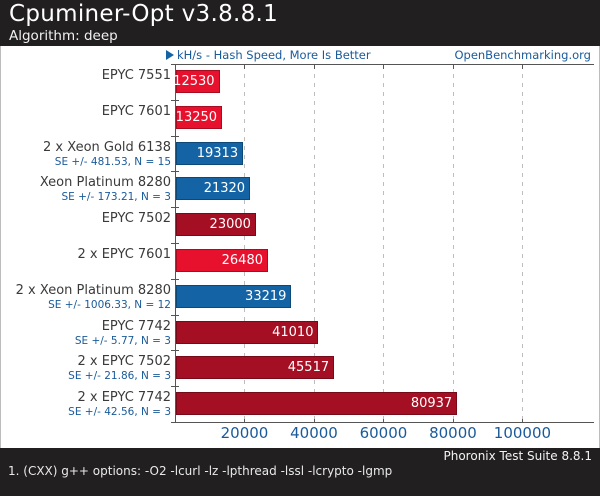  What do you see at coordinates (453, 433) in the screenshot?
I see `x-tick-label: 80000` at bounding box center [453, 433].